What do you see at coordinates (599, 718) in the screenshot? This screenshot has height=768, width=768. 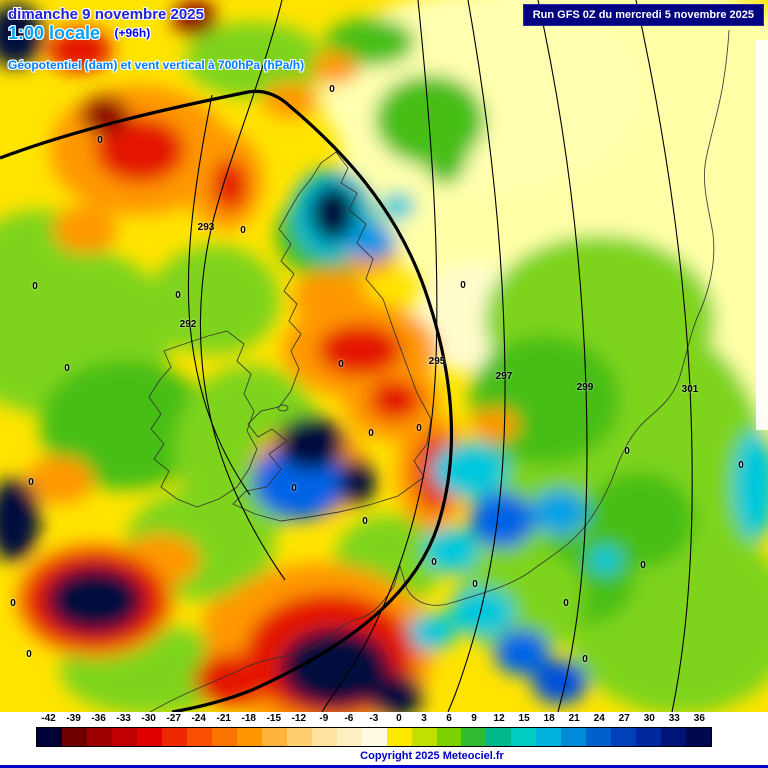 I see `colorbar-tick-label: 24` at bounding box center [599, 718].